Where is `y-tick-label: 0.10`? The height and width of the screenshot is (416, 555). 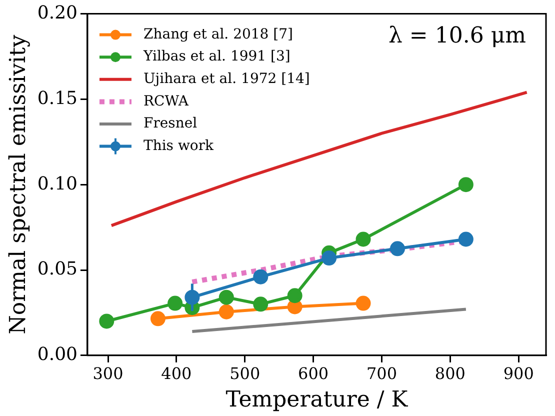
y-tick-label: 0.10 is located at coordinates (57, 183).